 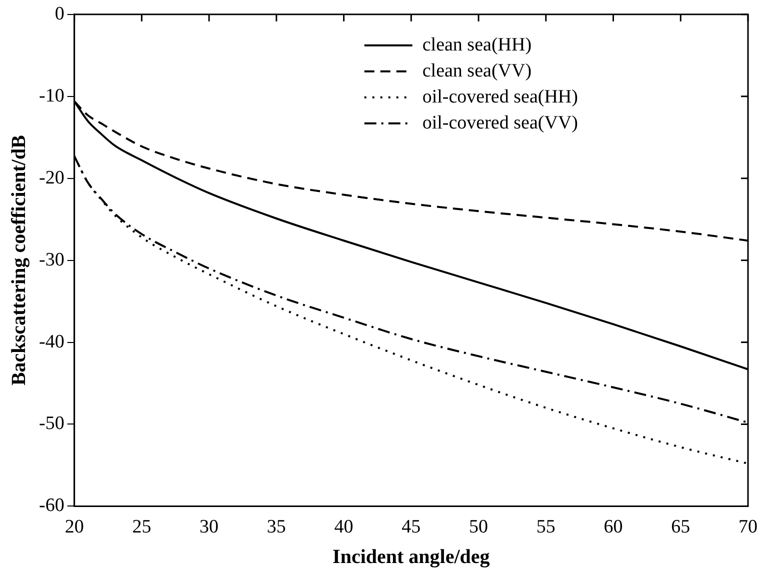 I want to click on x-tick-label: 30, so click(x=209, y=527).